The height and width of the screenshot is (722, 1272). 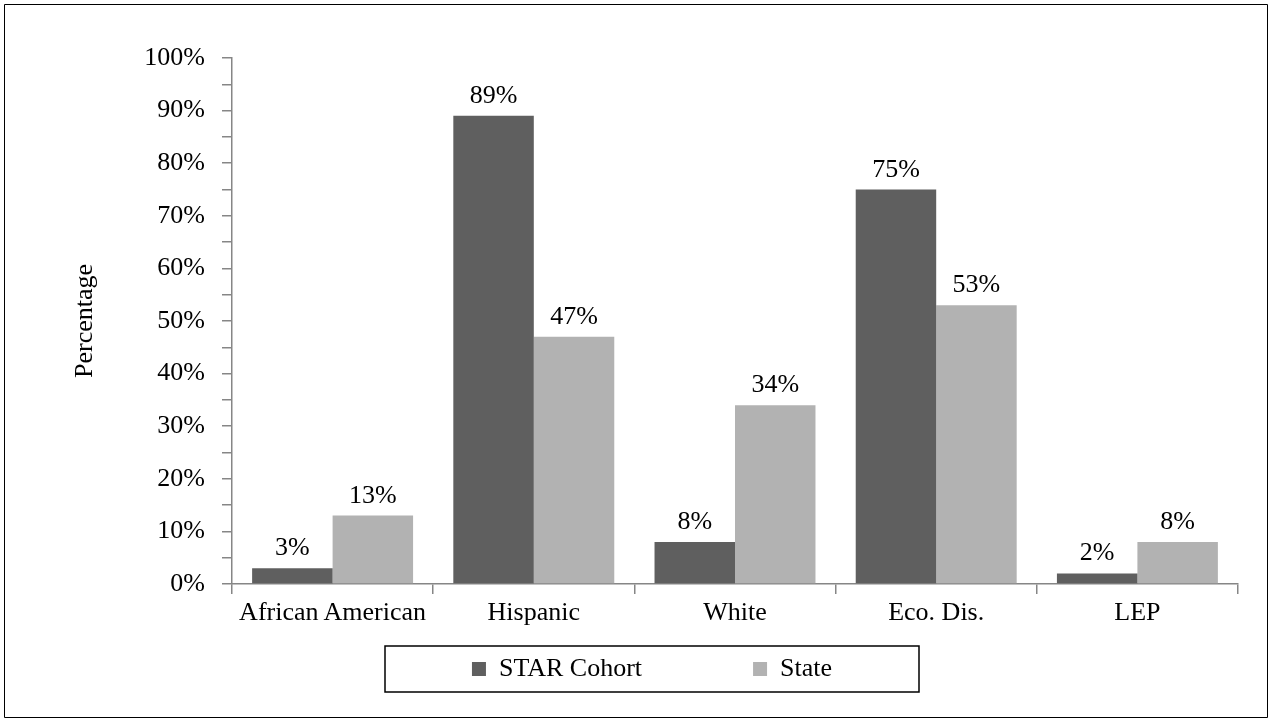 I want to click on data-label: 53%, so click(x=976, y=284).